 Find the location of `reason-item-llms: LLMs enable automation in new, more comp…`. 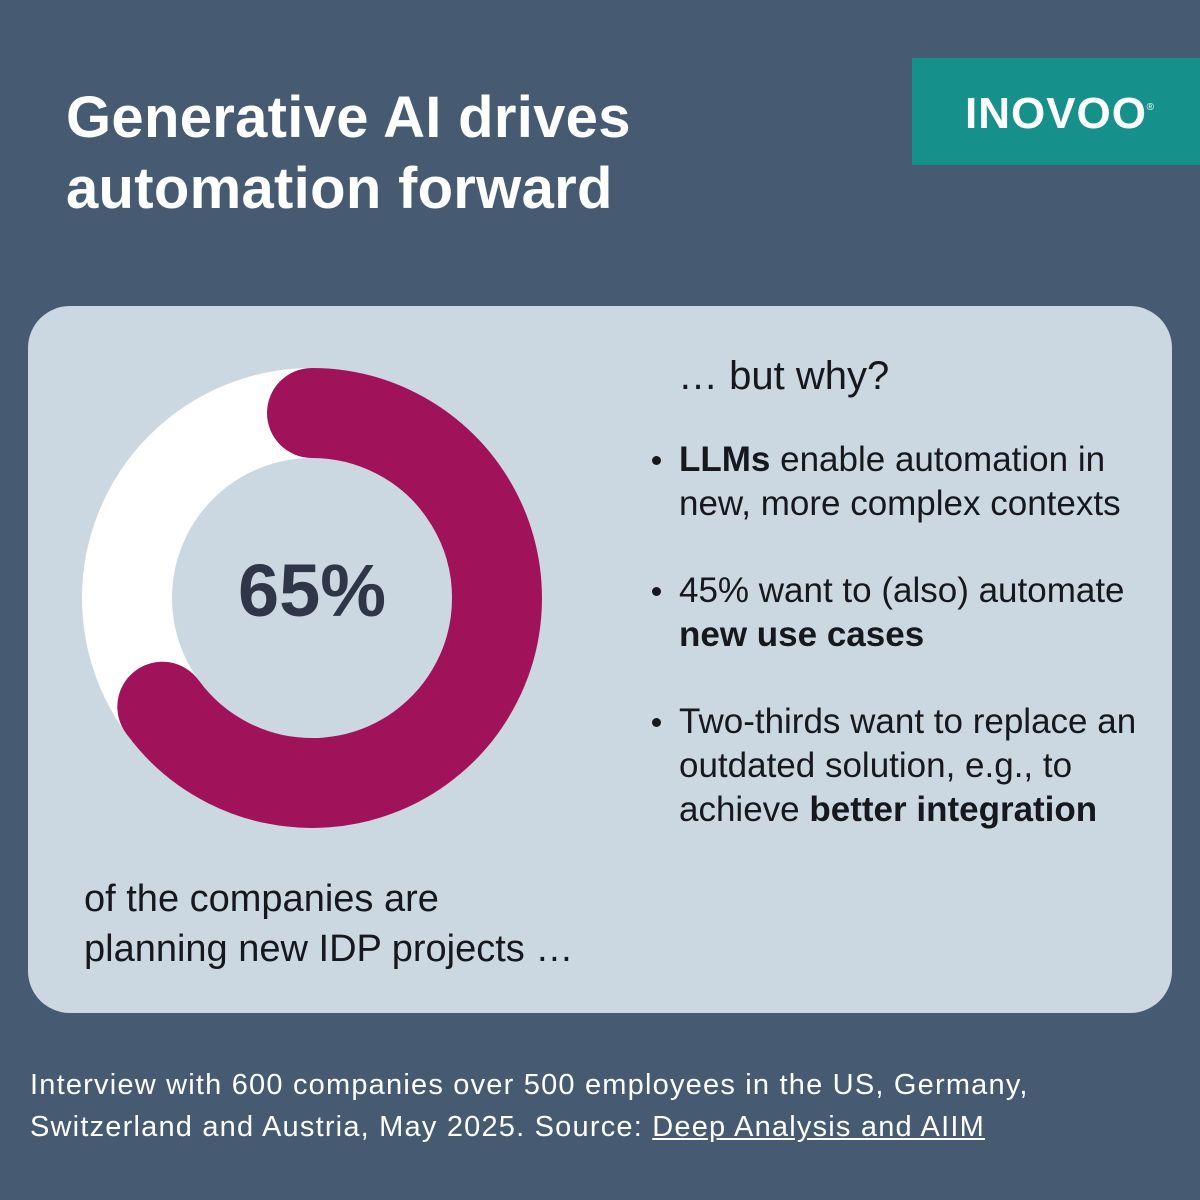

reason-item-llms: LLMs enable automation in new, more comp… is located at coordinates (908, 482).